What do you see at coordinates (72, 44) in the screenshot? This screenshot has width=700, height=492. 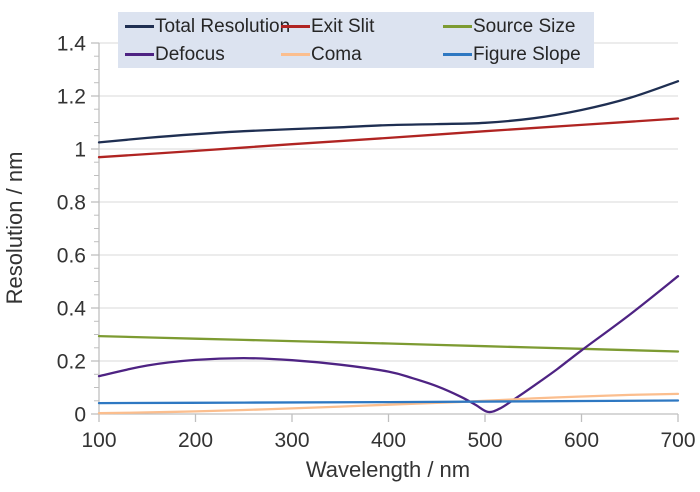 I see `y-tick-label: 1.4` at bounding box center [72, 44].